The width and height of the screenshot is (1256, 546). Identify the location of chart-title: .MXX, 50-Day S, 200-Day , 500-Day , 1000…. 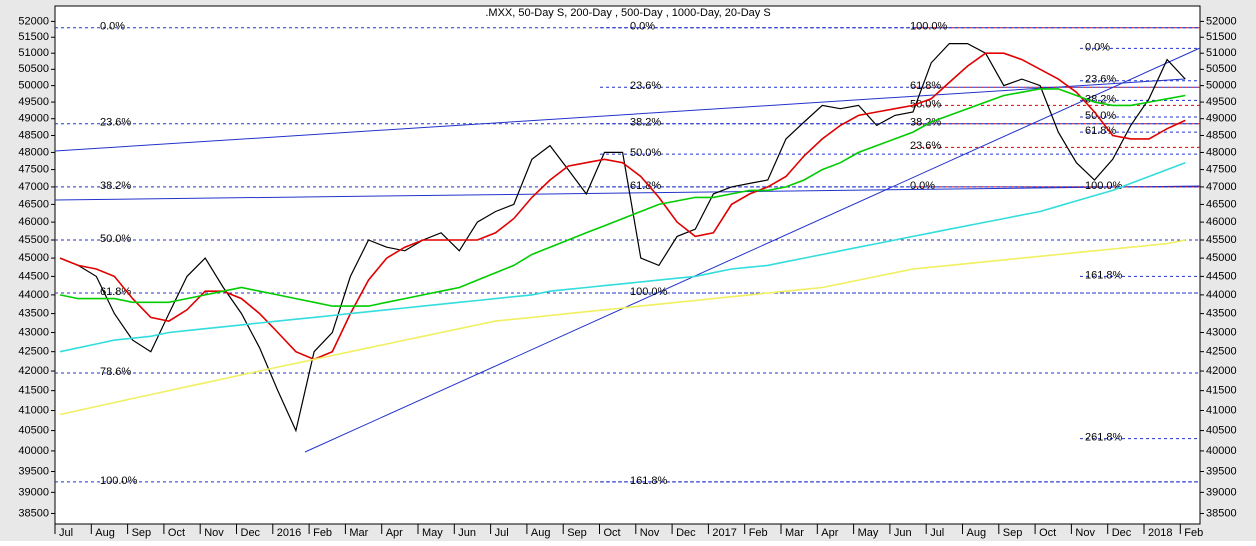
(627, 13).